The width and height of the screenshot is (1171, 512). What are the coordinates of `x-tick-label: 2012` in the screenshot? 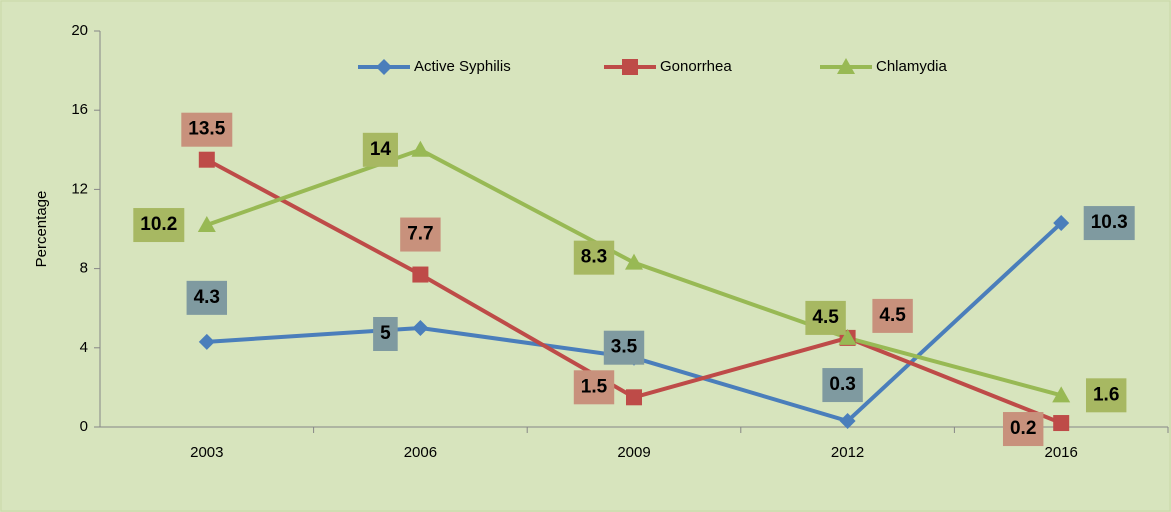 It's located at (847, 452).